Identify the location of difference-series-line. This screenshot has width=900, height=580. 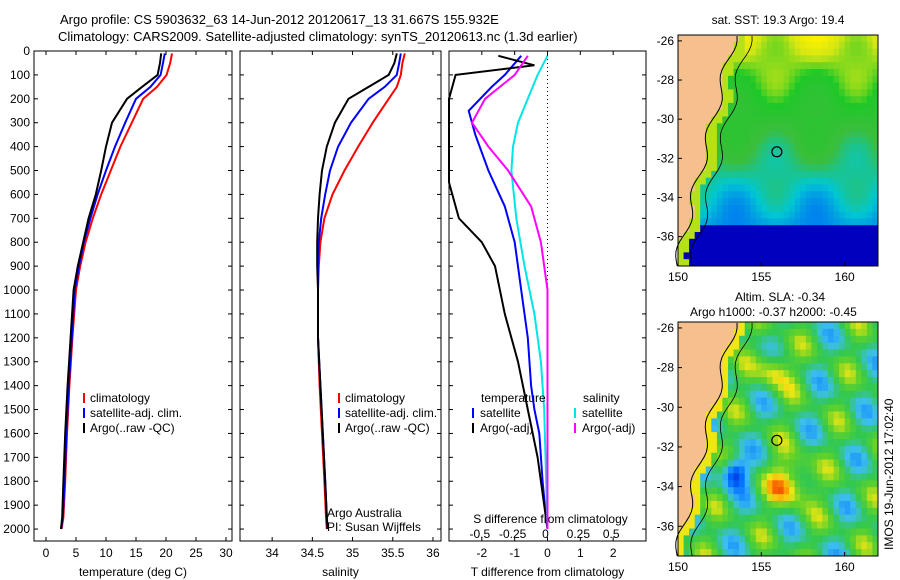
(498, 292).